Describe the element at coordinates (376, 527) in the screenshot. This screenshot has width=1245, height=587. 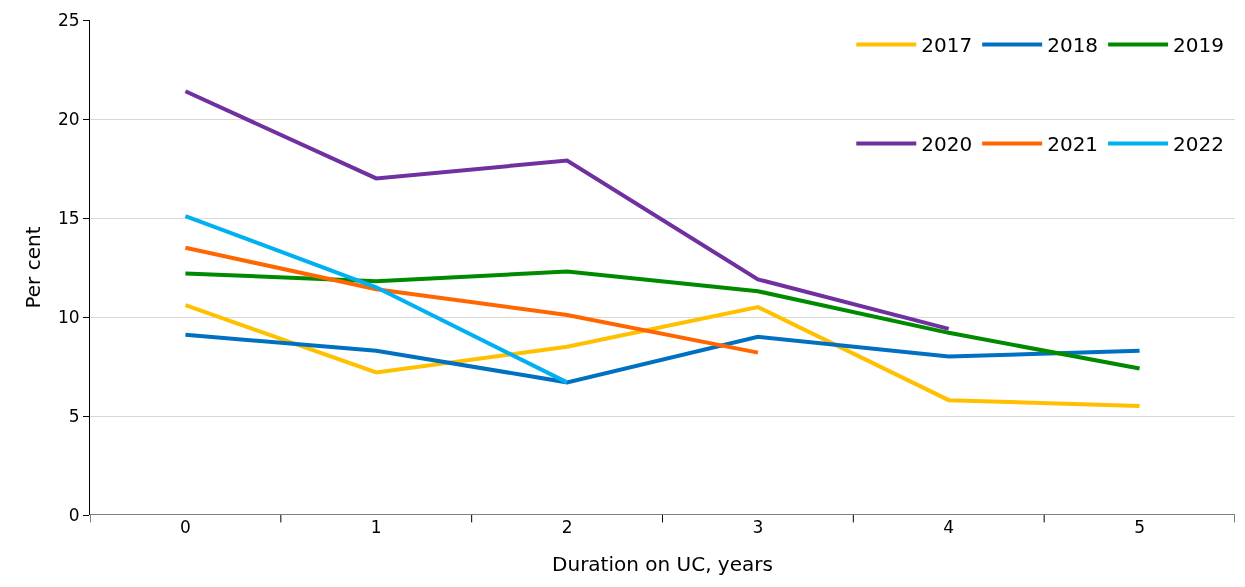
I see `x-tick-label: 1` at that location.